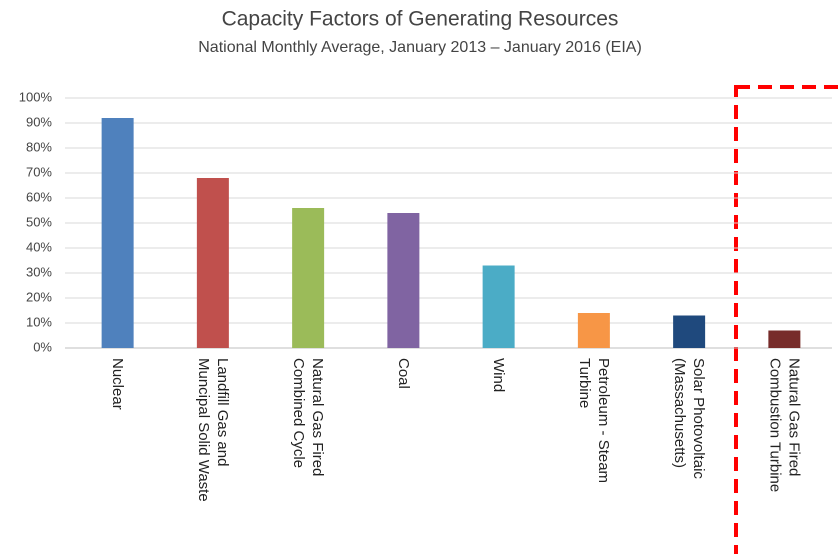  What do you see at coordinates (308, 417) in the screenshot?
I see `x-tick-label: Natural Gas Fired Combined Cycle` at bounding box center [308, 417].